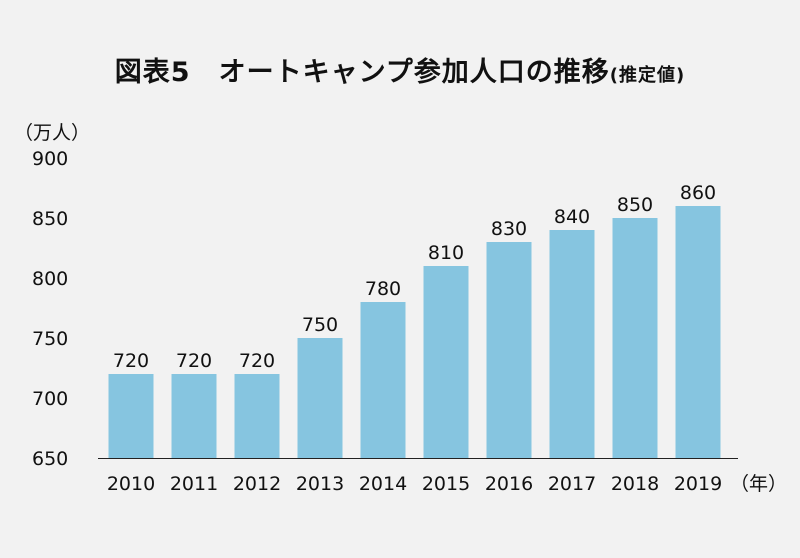 This screenshot has width=800, height=558. I want to click on y-tick-label: 700, so click(50, 399).